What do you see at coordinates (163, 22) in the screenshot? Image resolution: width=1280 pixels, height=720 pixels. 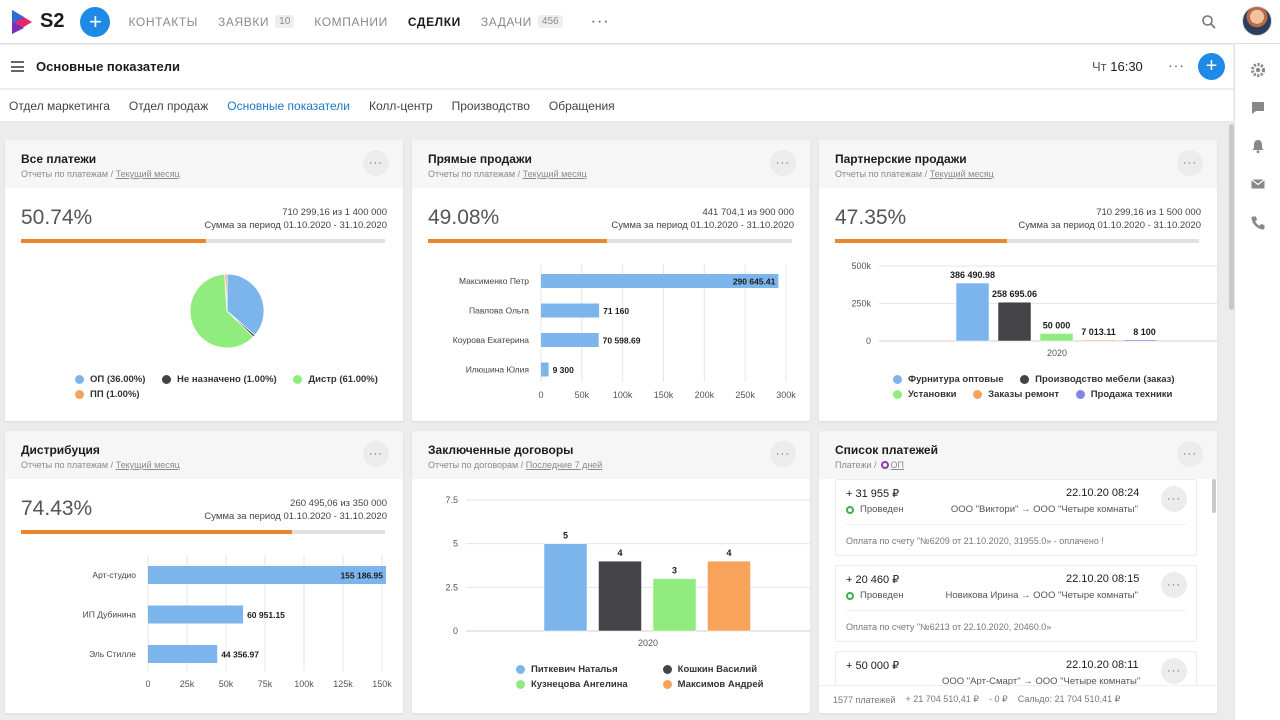 I see `nav-item-contacts: КОНТАКТЫ` at bounding box center [163, 22].